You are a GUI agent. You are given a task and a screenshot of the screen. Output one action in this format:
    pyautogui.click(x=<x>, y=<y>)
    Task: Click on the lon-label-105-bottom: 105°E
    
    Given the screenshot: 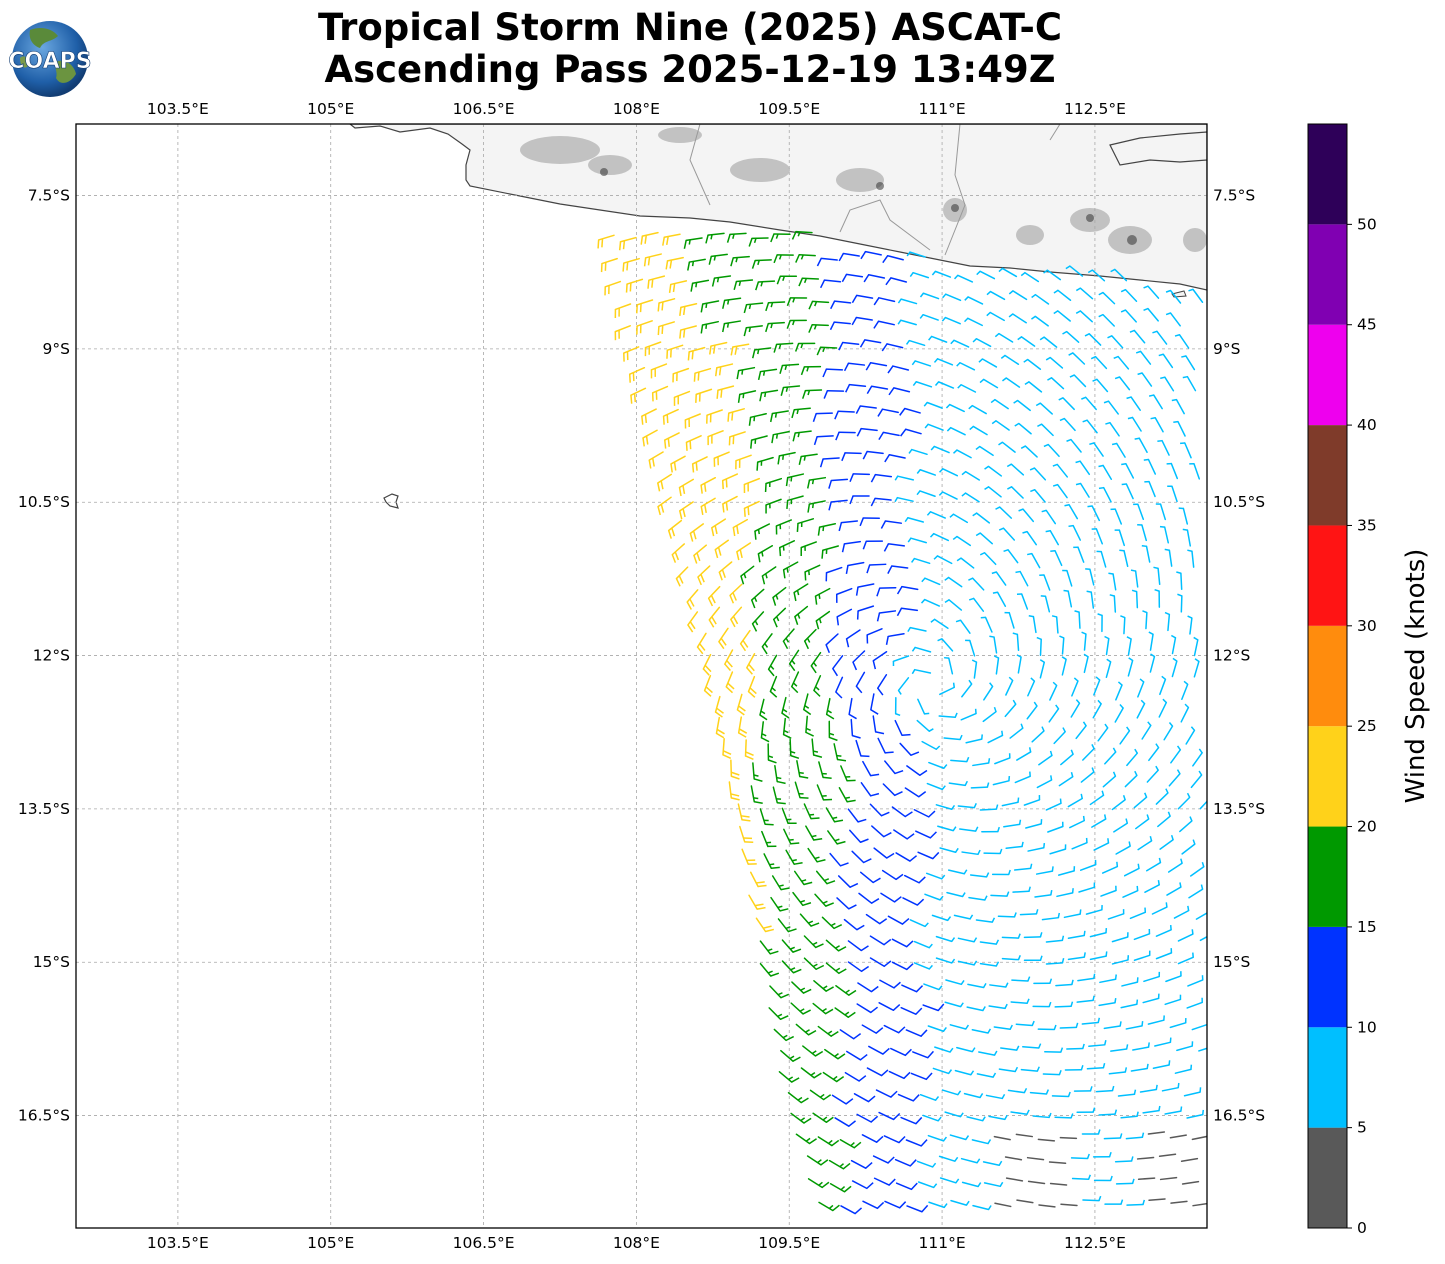 What is the action you would take?
    pyautogui.click(x=330, y=1243)
    